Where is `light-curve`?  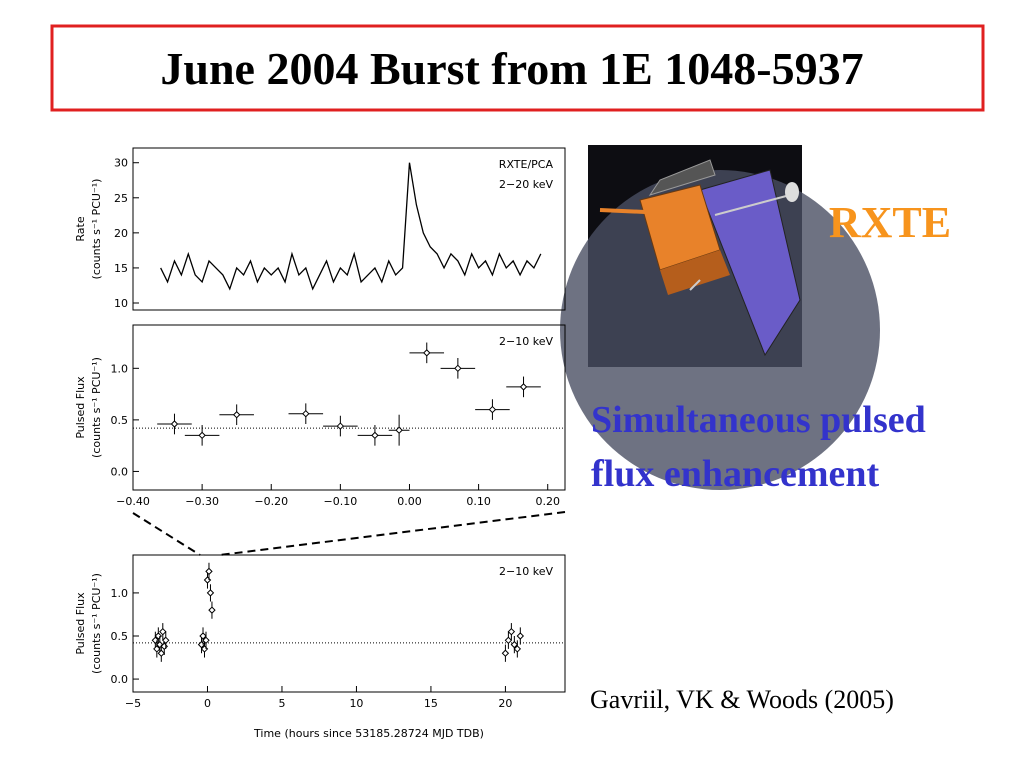 light-curve is located at coordinates (351, 226).